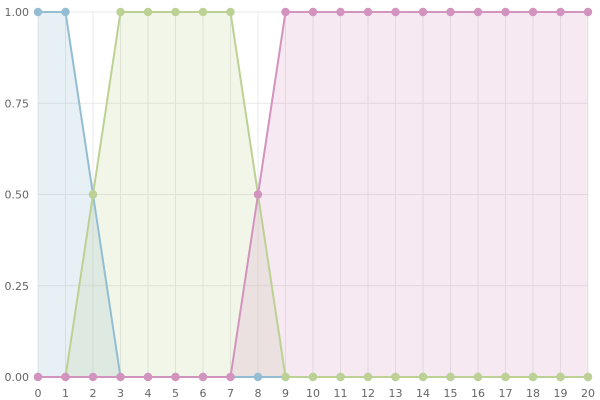  Describe the element at coordinates (258, 393) in the screenshot. I see `x-tick-label: 8` at that location.